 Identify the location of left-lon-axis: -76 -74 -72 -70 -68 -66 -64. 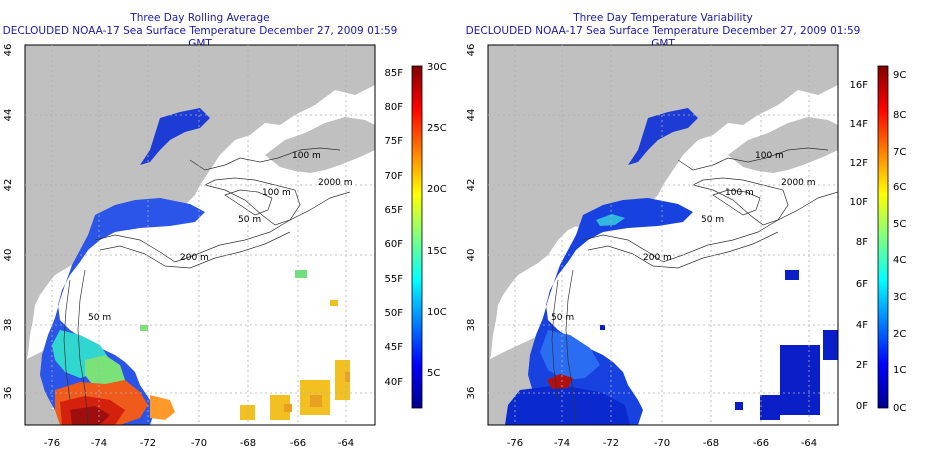
(199, 443).